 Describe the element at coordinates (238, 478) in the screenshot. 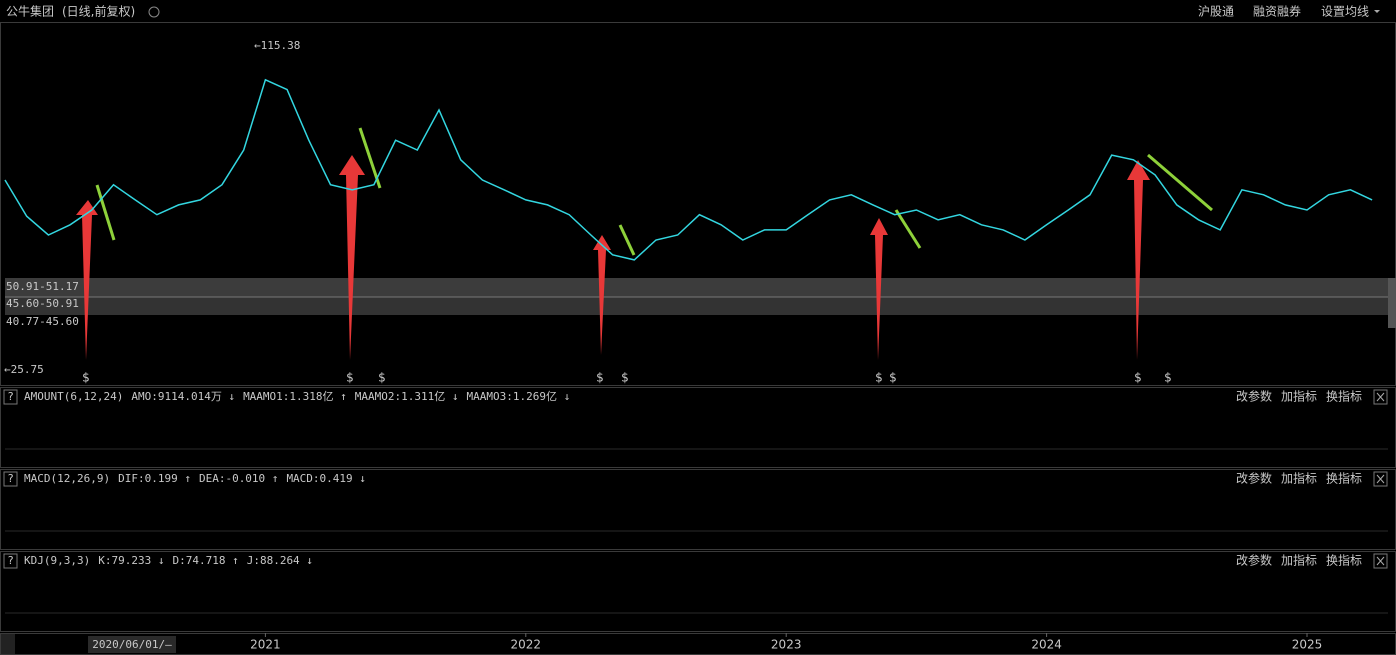

I see `indicator-value: DEA:-0.010 ↑` at that location.